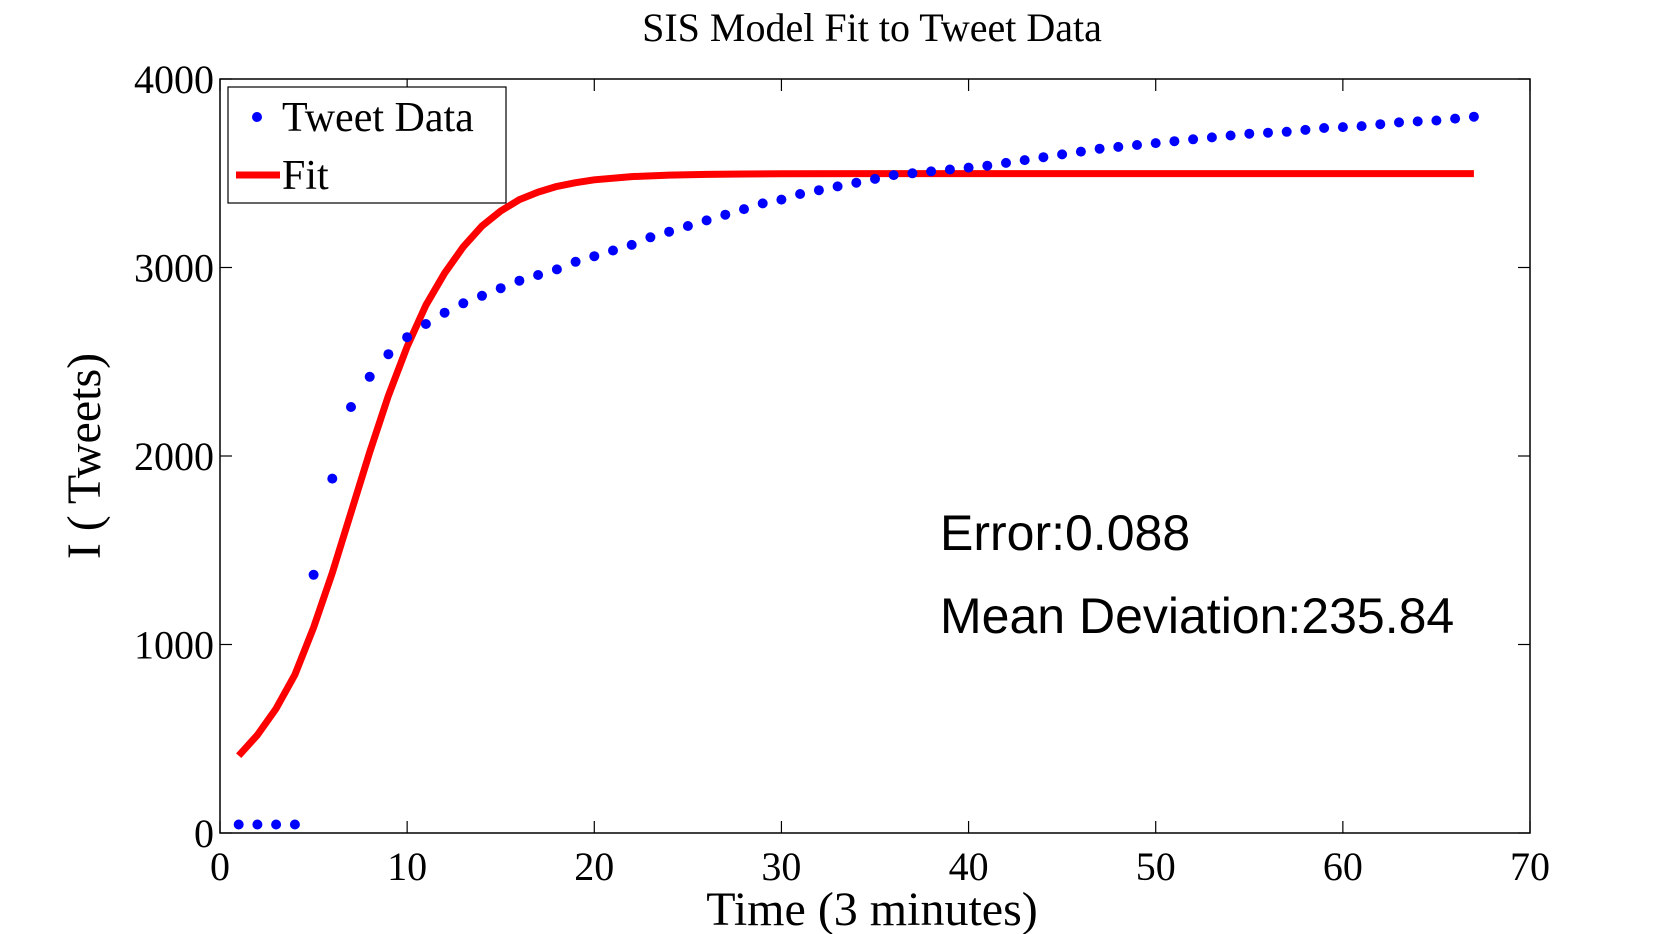 The image size is (1680, 934). What do you see at coordinates (1530, 866) in the screenshot?
I see `x-tick-label: 70` at bounding box center [1530, 866].